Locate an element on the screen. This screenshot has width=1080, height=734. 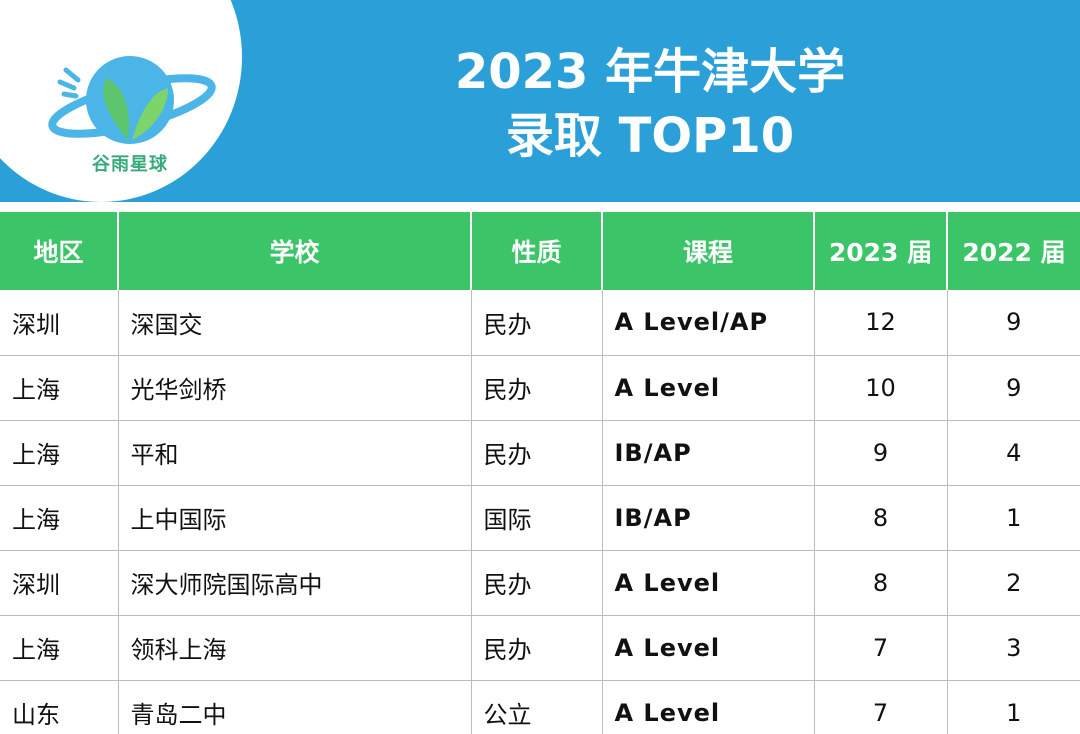
header-2023: 2023 届 is located at coordinates (881, 251).